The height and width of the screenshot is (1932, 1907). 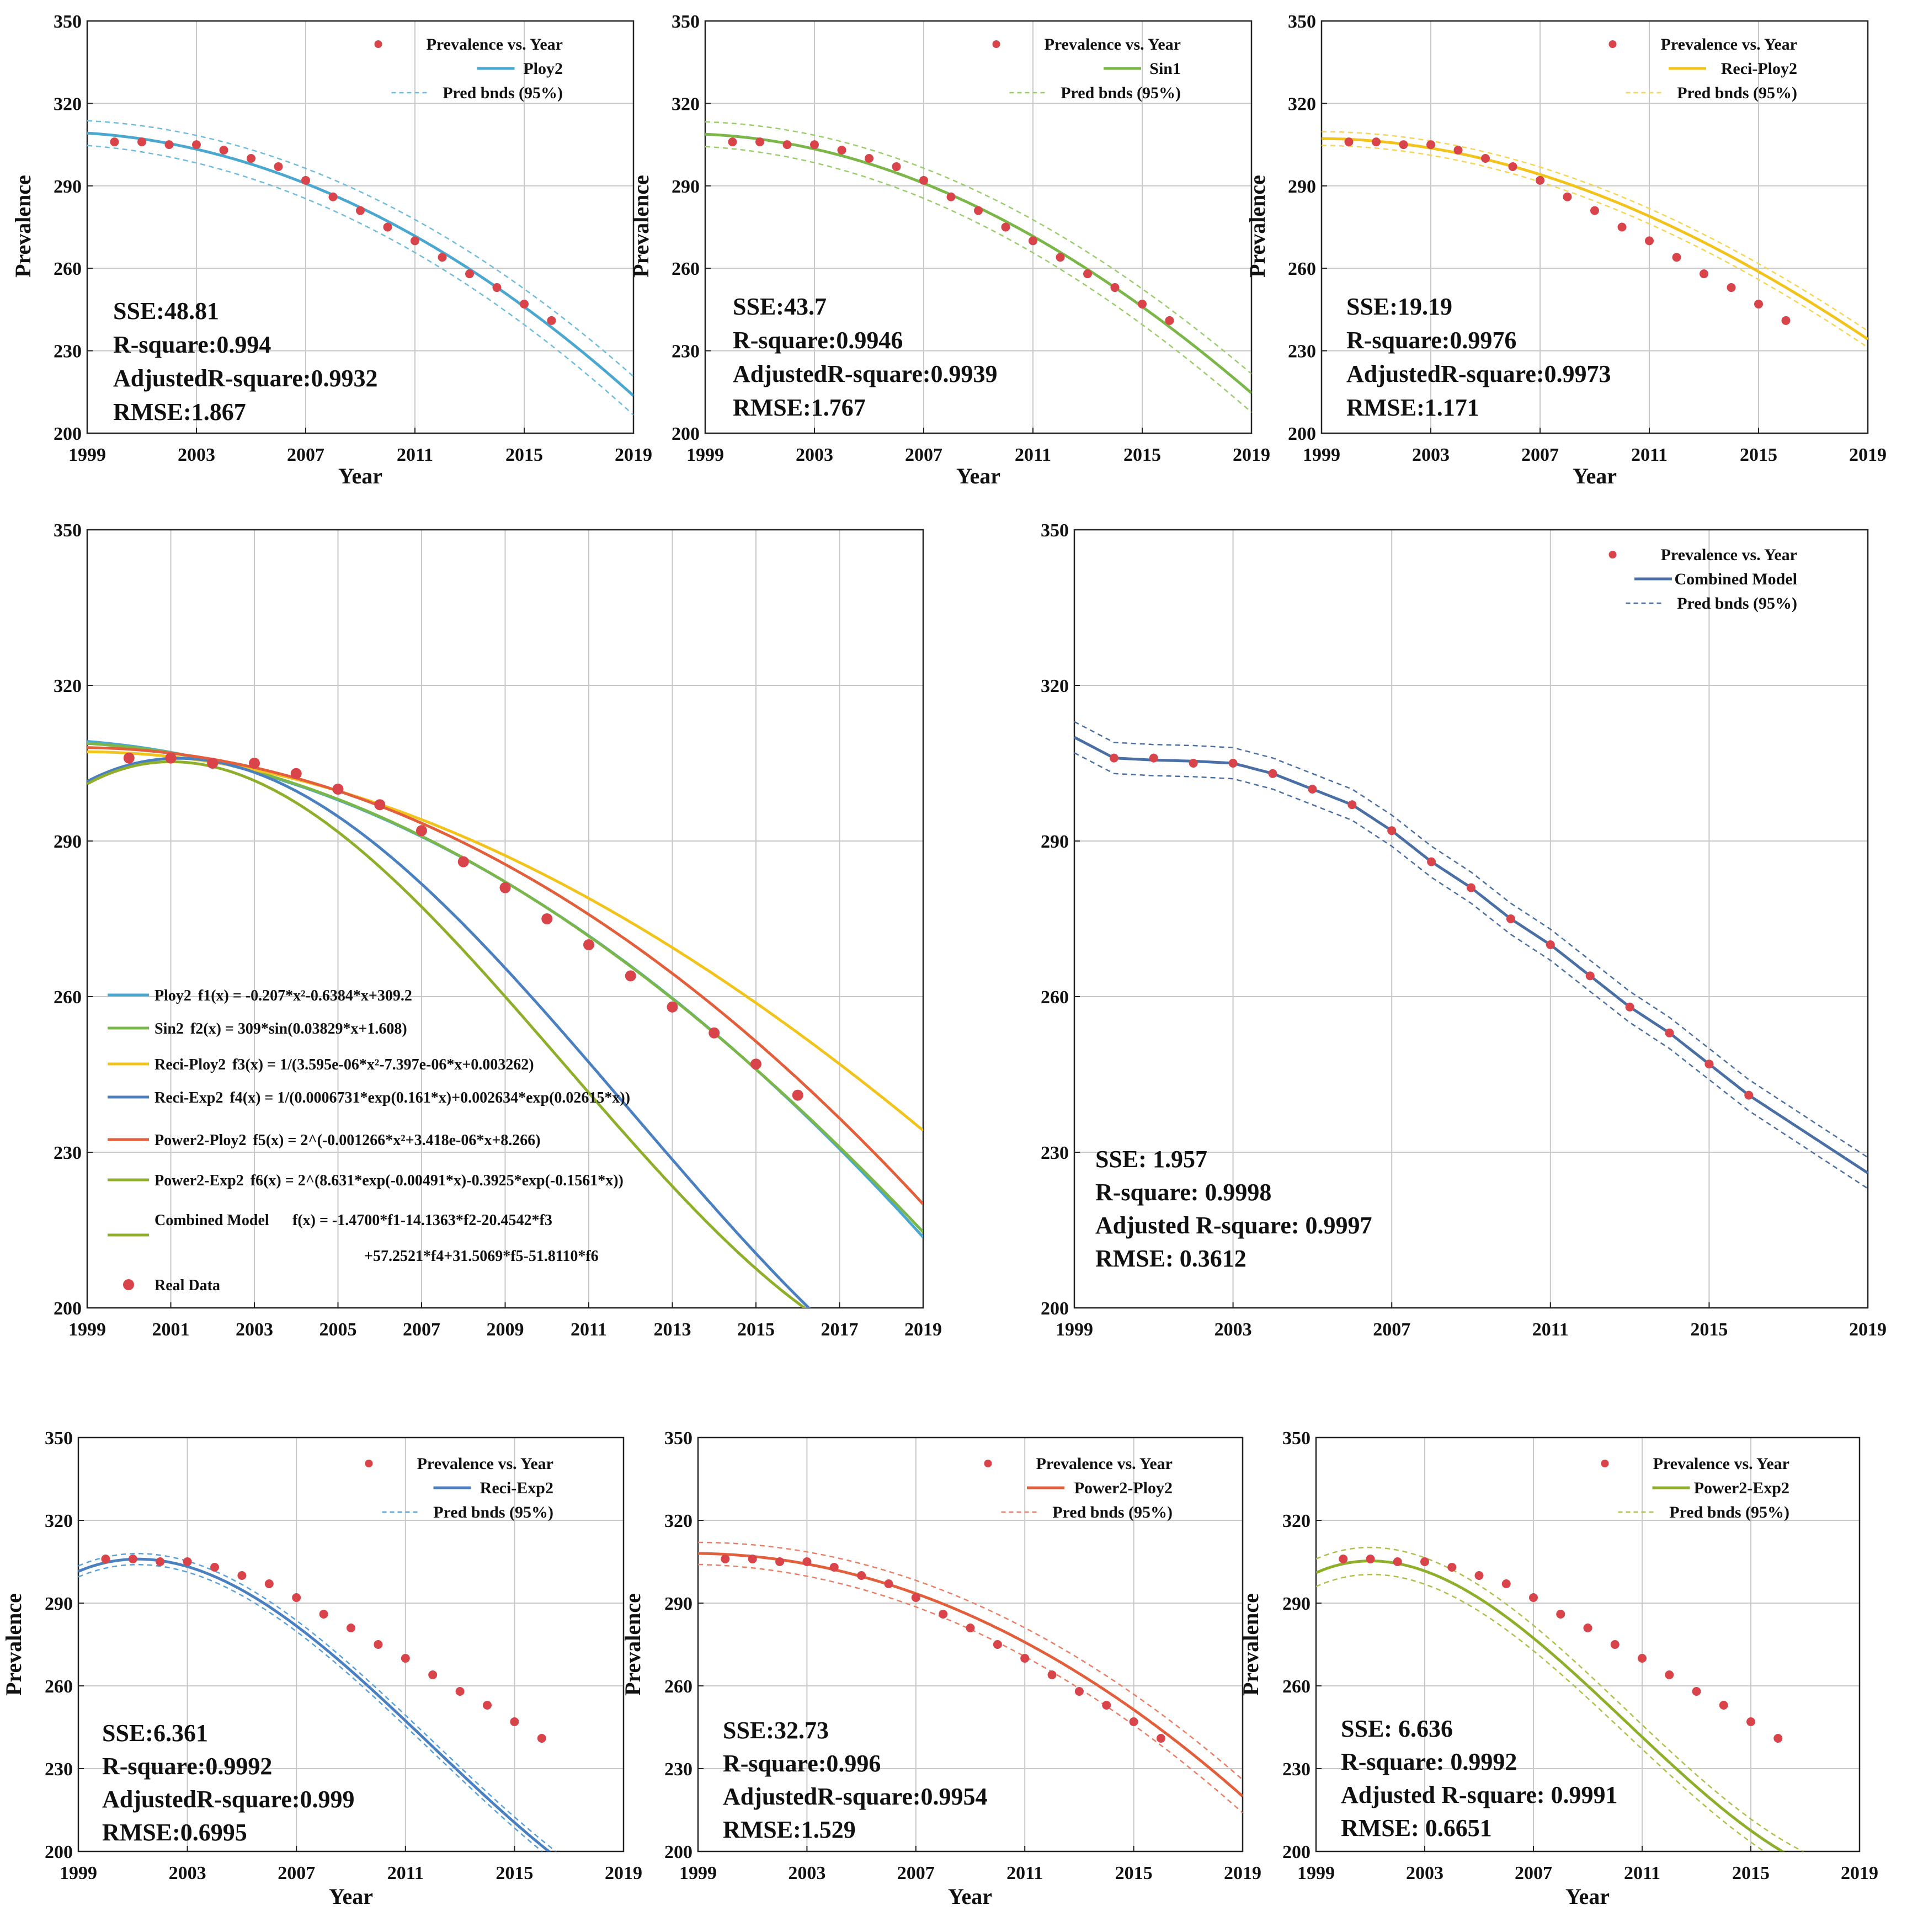 What do you see at coordinates (305, 995) in the screenshot?
I see `legend-series-formula: f1(x) = -0.207*x²-0.6384*x+309.2` at bounding box center [305, 995].